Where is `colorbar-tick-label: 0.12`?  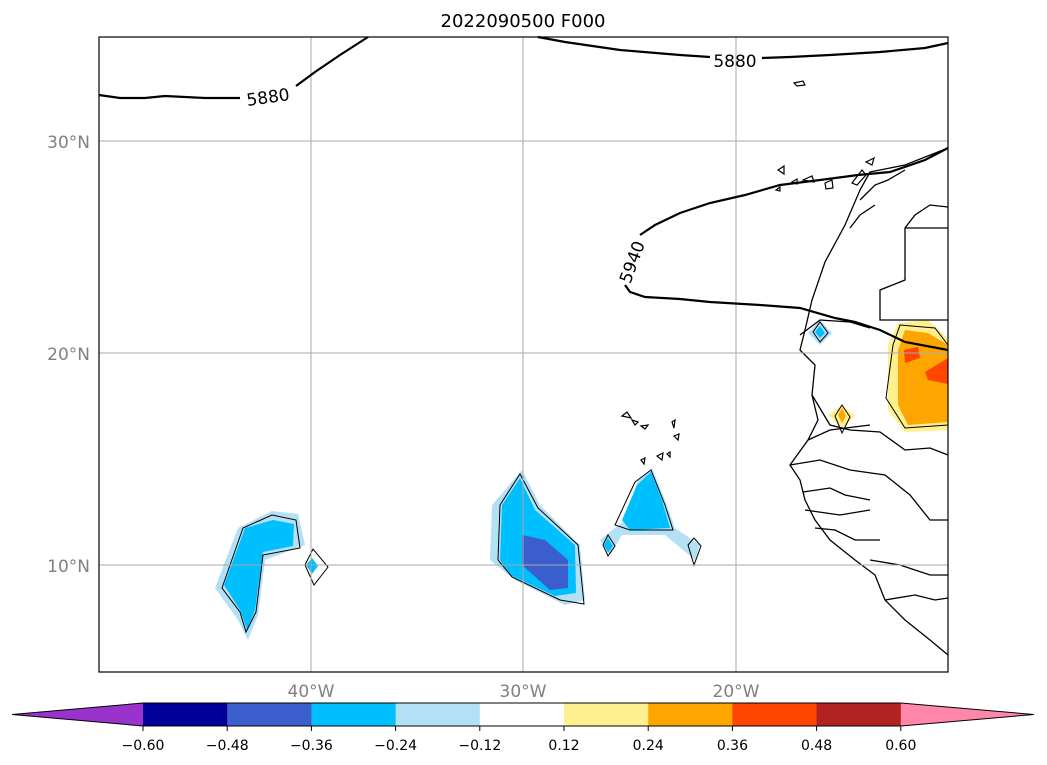 colorbar-tick-label: 0.12 is located at coordinates (563, 746).